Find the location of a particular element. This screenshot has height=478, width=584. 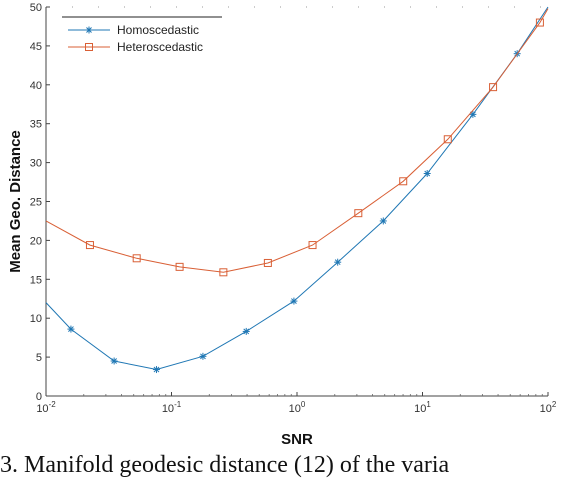

legend: Homoscedastic Heteroscedastic is located at coordinates (142, 39).